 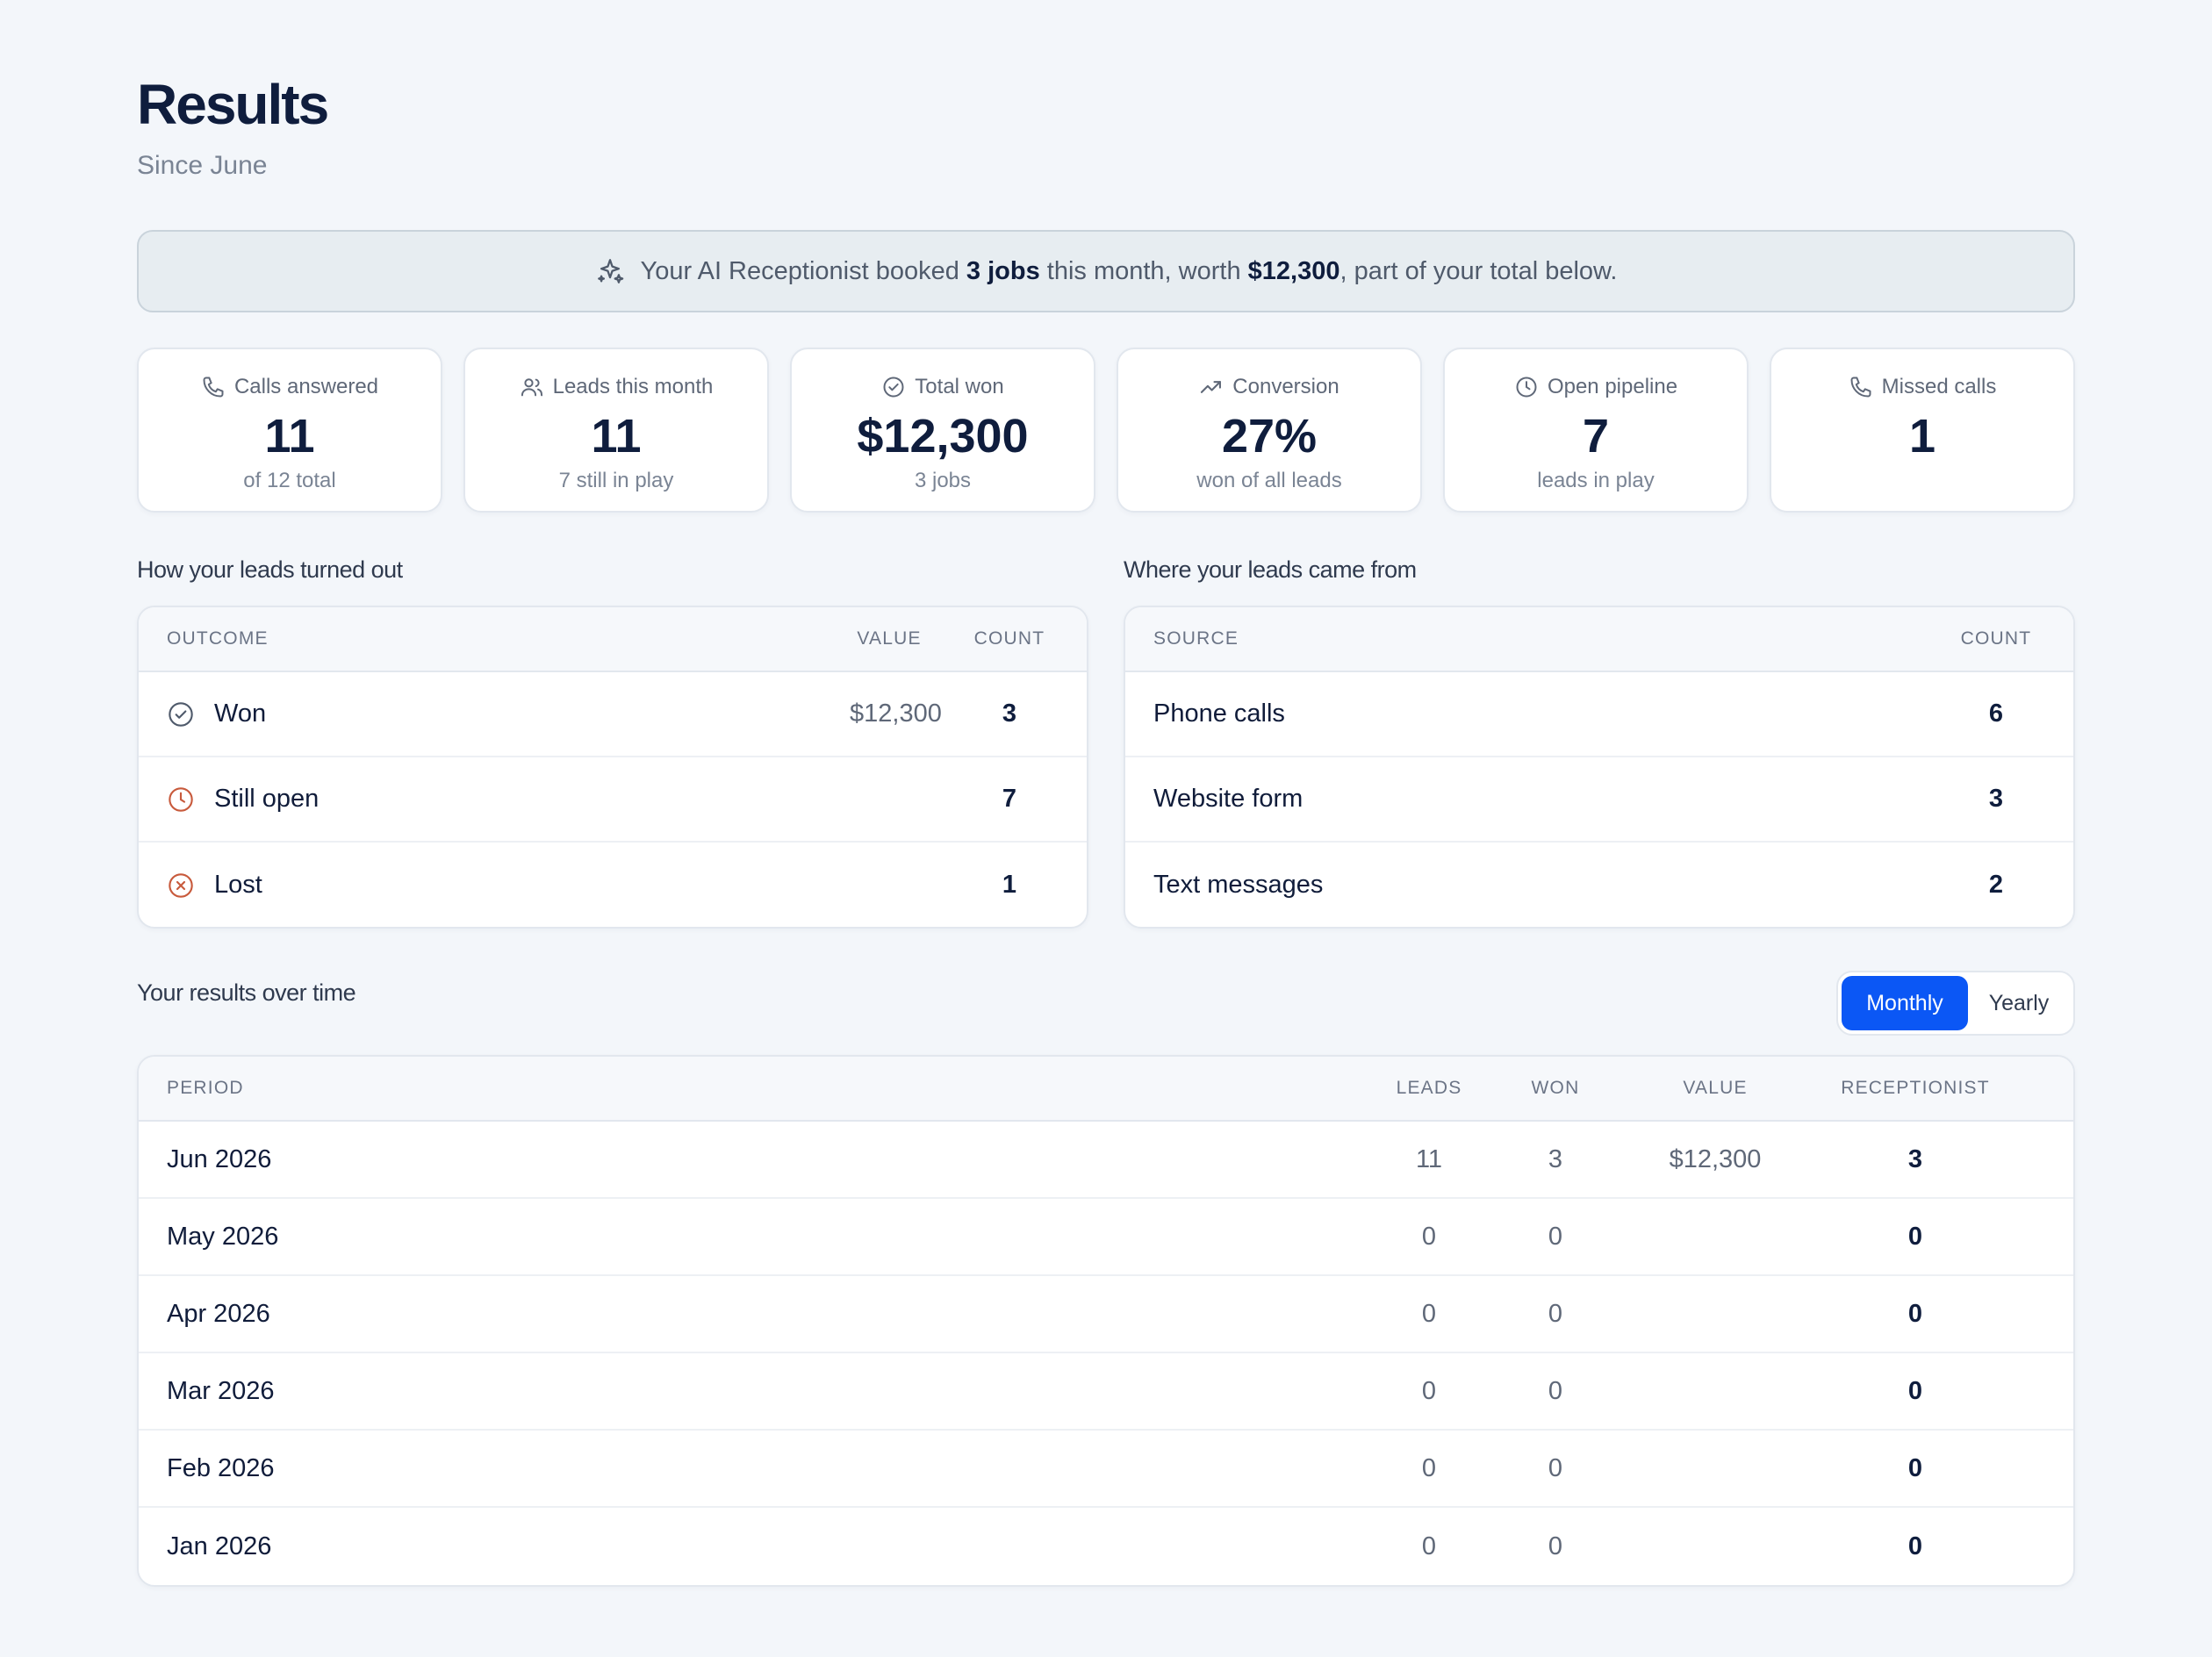 I want to click on sparkle-icon, so click(x=610, y=271).